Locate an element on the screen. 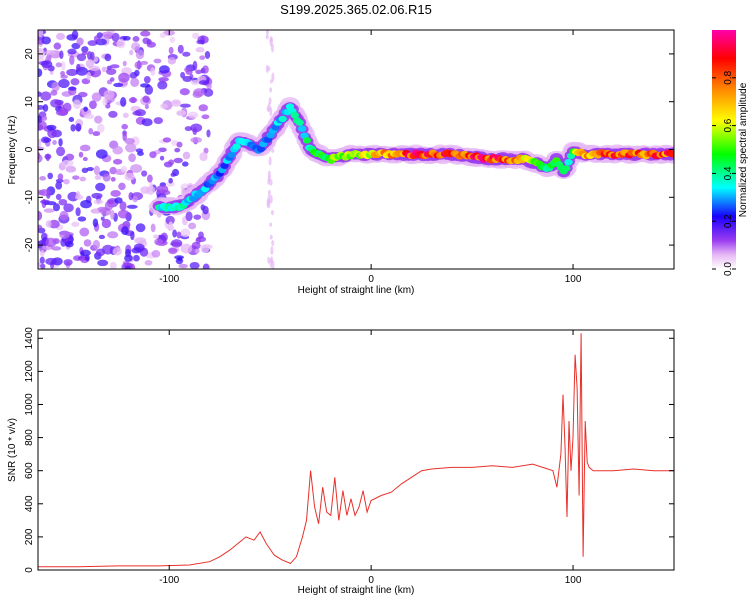  y-tick-label: 10 is located at coordinates (29, 102).